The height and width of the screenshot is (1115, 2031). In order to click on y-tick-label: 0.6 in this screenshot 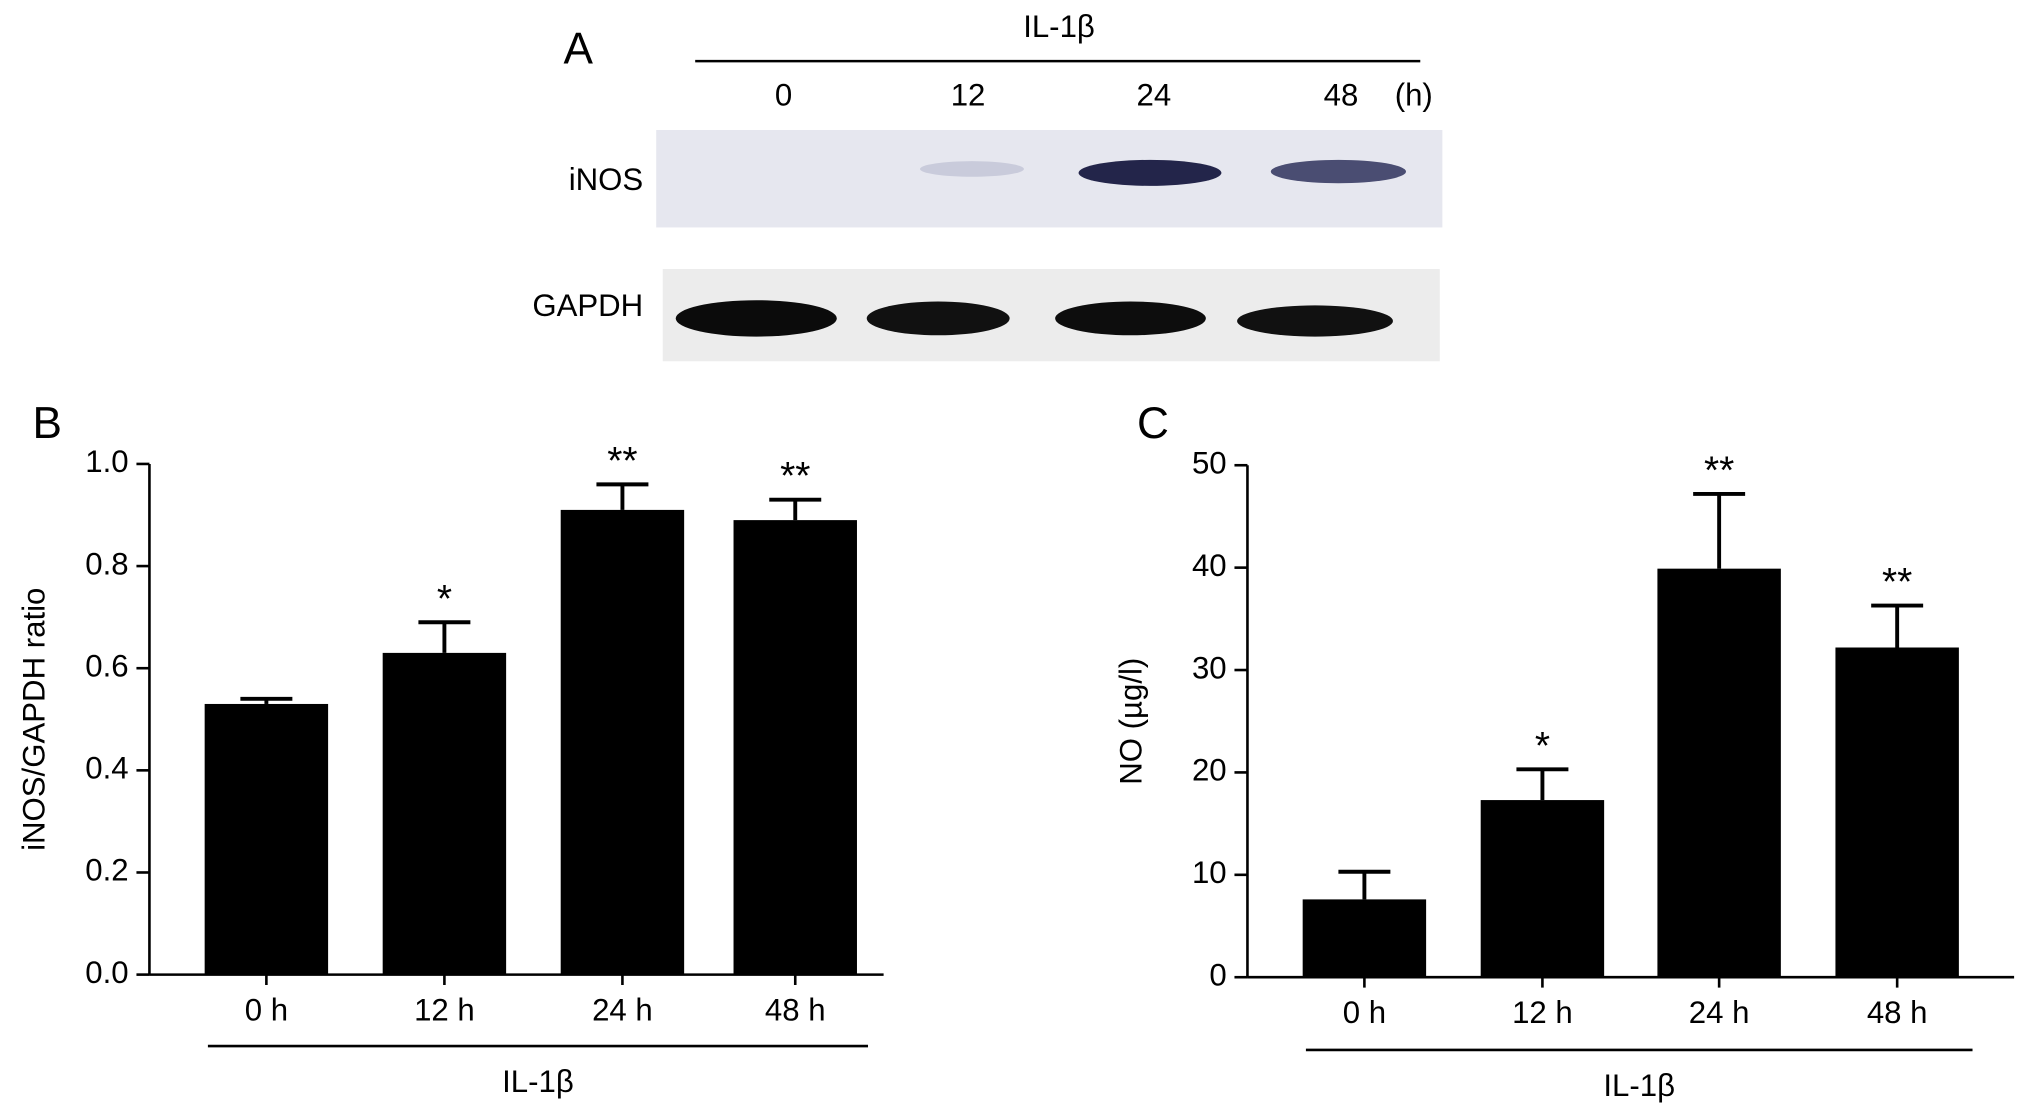, I will do `click(106, 665)`.